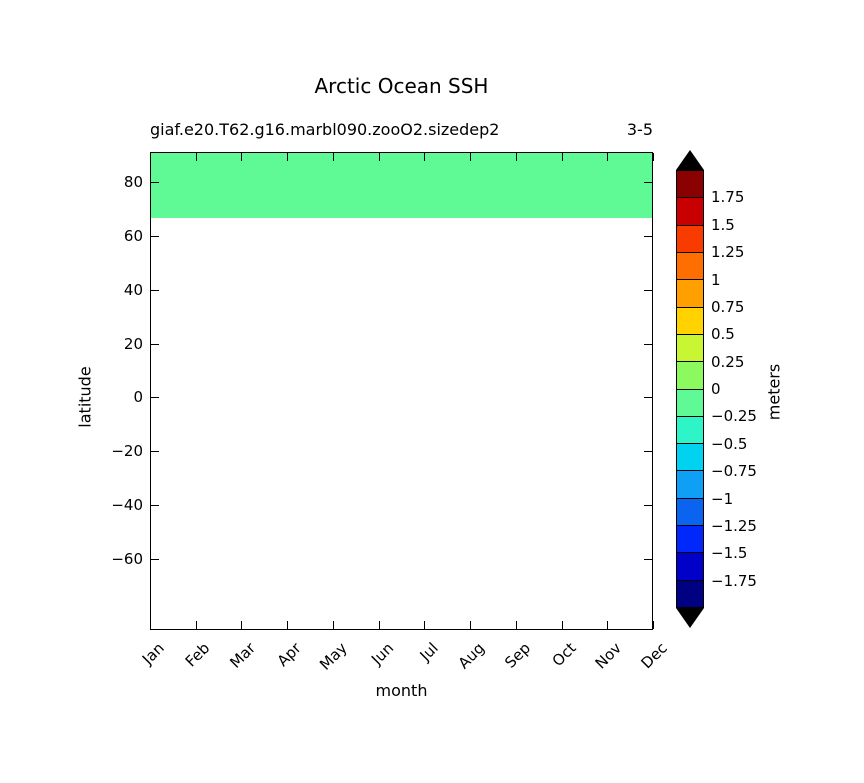  Describe the element at coordinates (471, 656) in the screenshot. I see `x-tick-label: Aug` at that location.